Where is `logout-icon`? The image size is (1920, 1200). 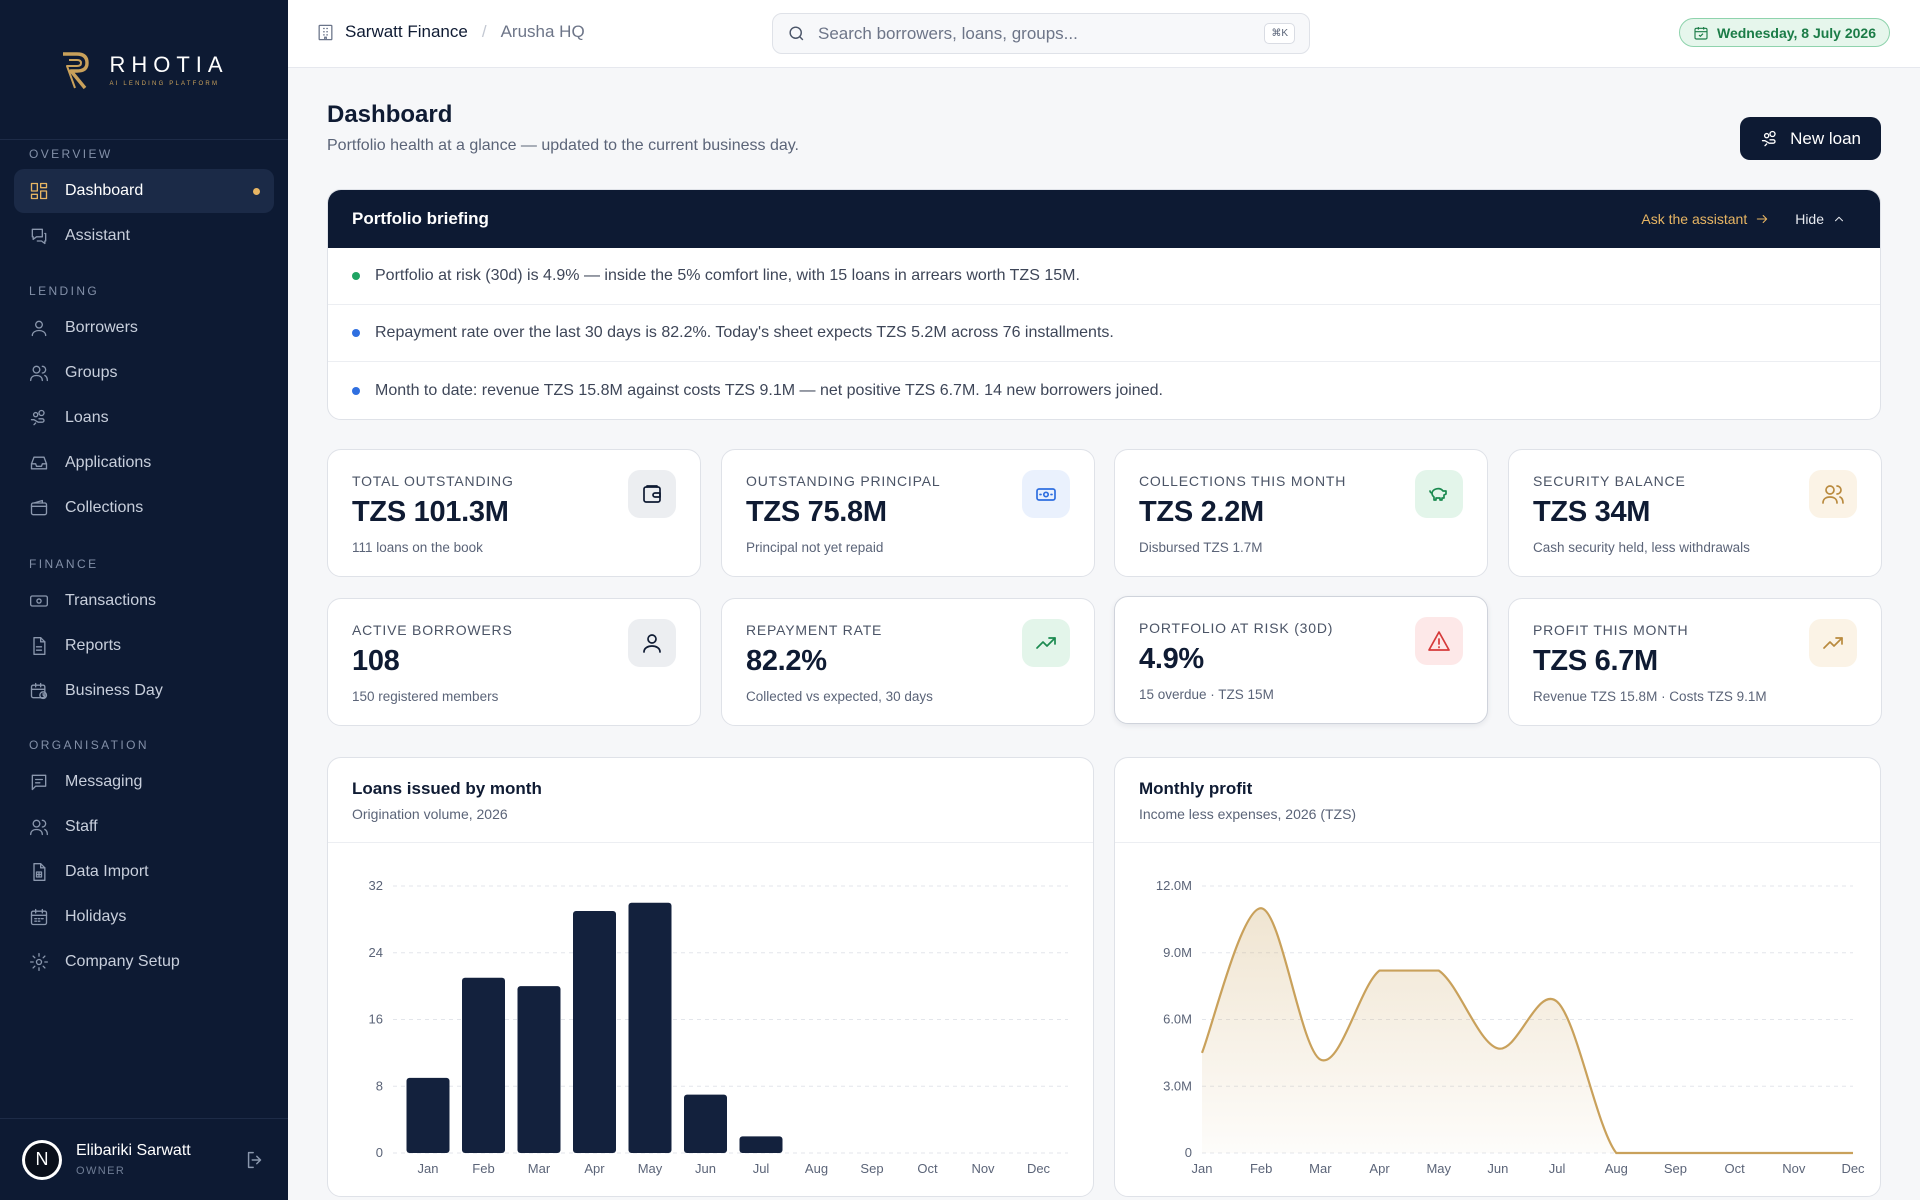 logout-icon is located at coordinates (255, 1160).